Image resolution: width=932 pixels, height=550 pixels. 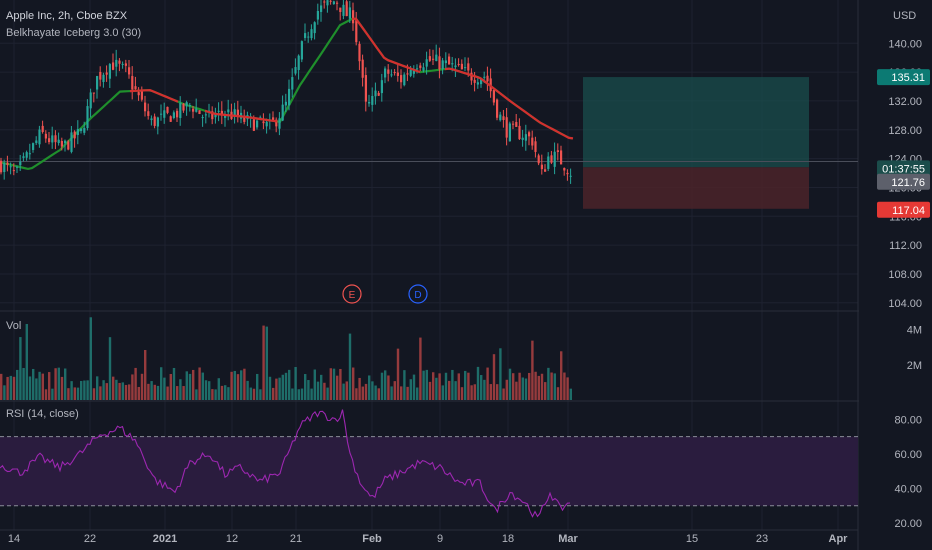 What do you see at coordinates (14, 326) in the screenshot?
I see `volume-label: Vol` at bounding box center [14, 326].